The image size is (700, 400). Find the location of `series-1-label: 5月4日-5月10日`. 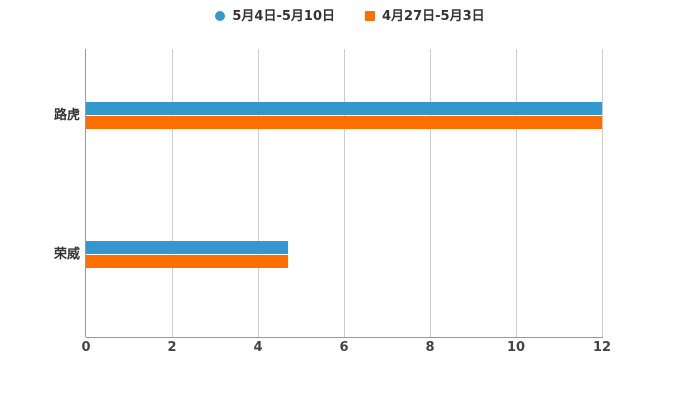

series-1-label: 5月4日-5月10日 is located at coordinates (283, 16).